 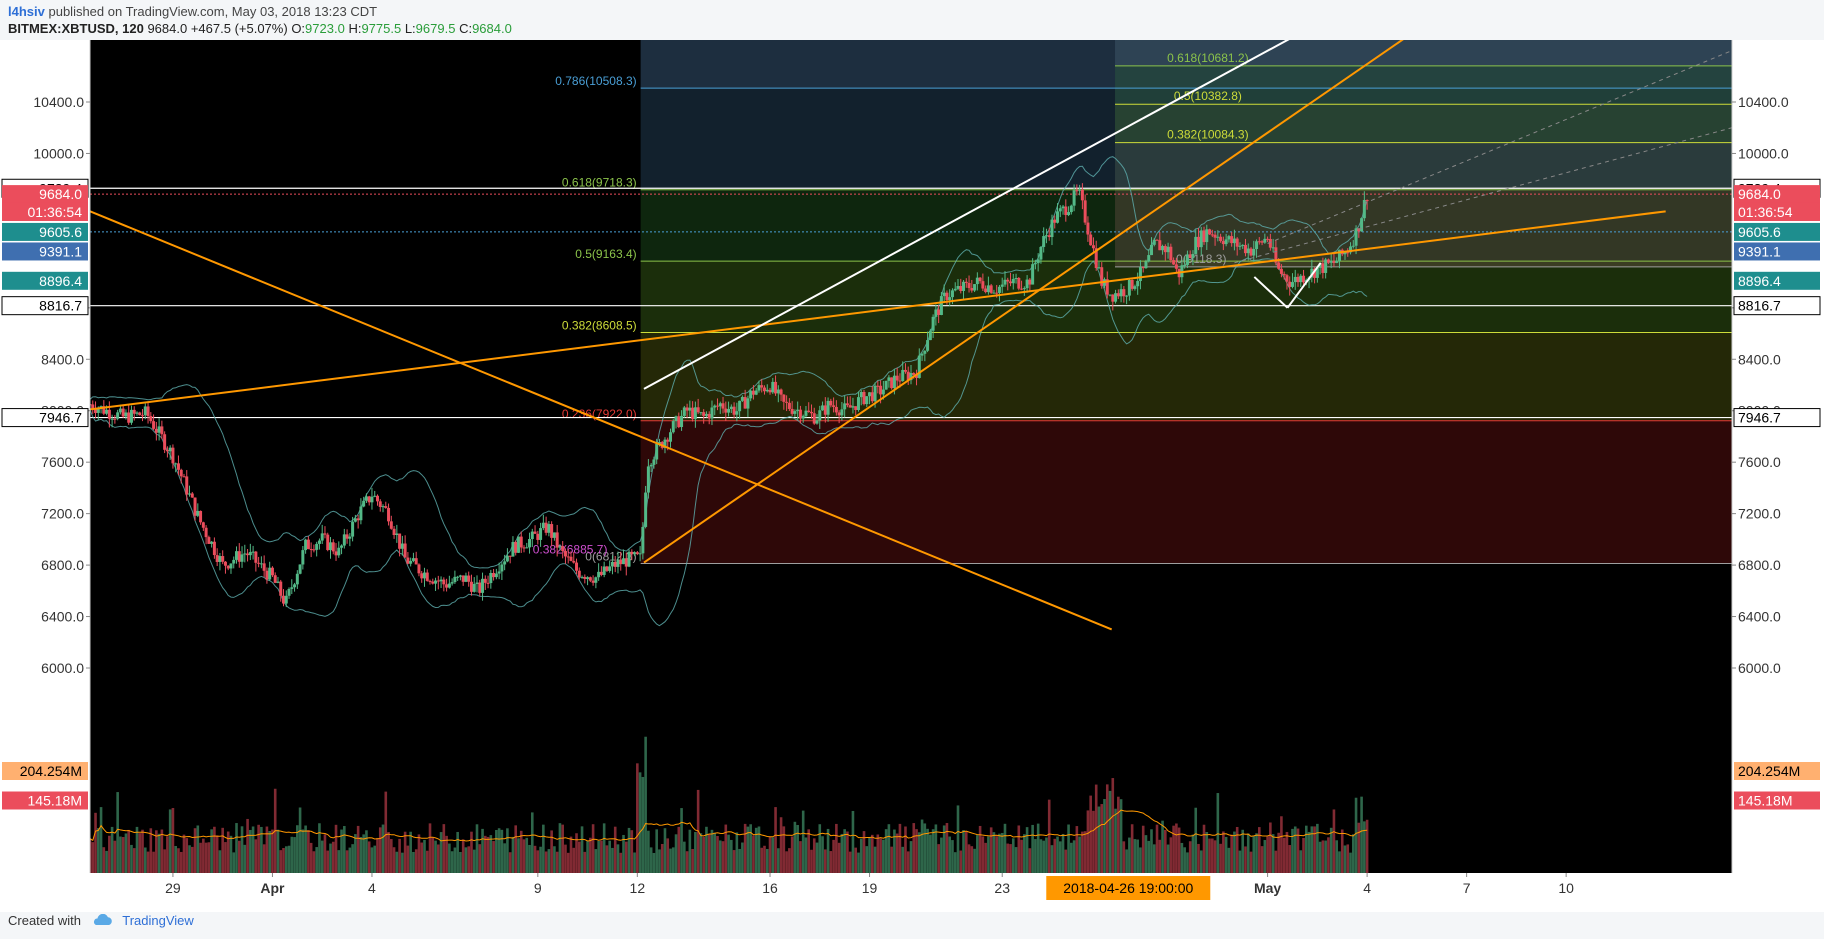 I want to click on y-tick-label-right: 10400.0, so click(x=1763, y=102).